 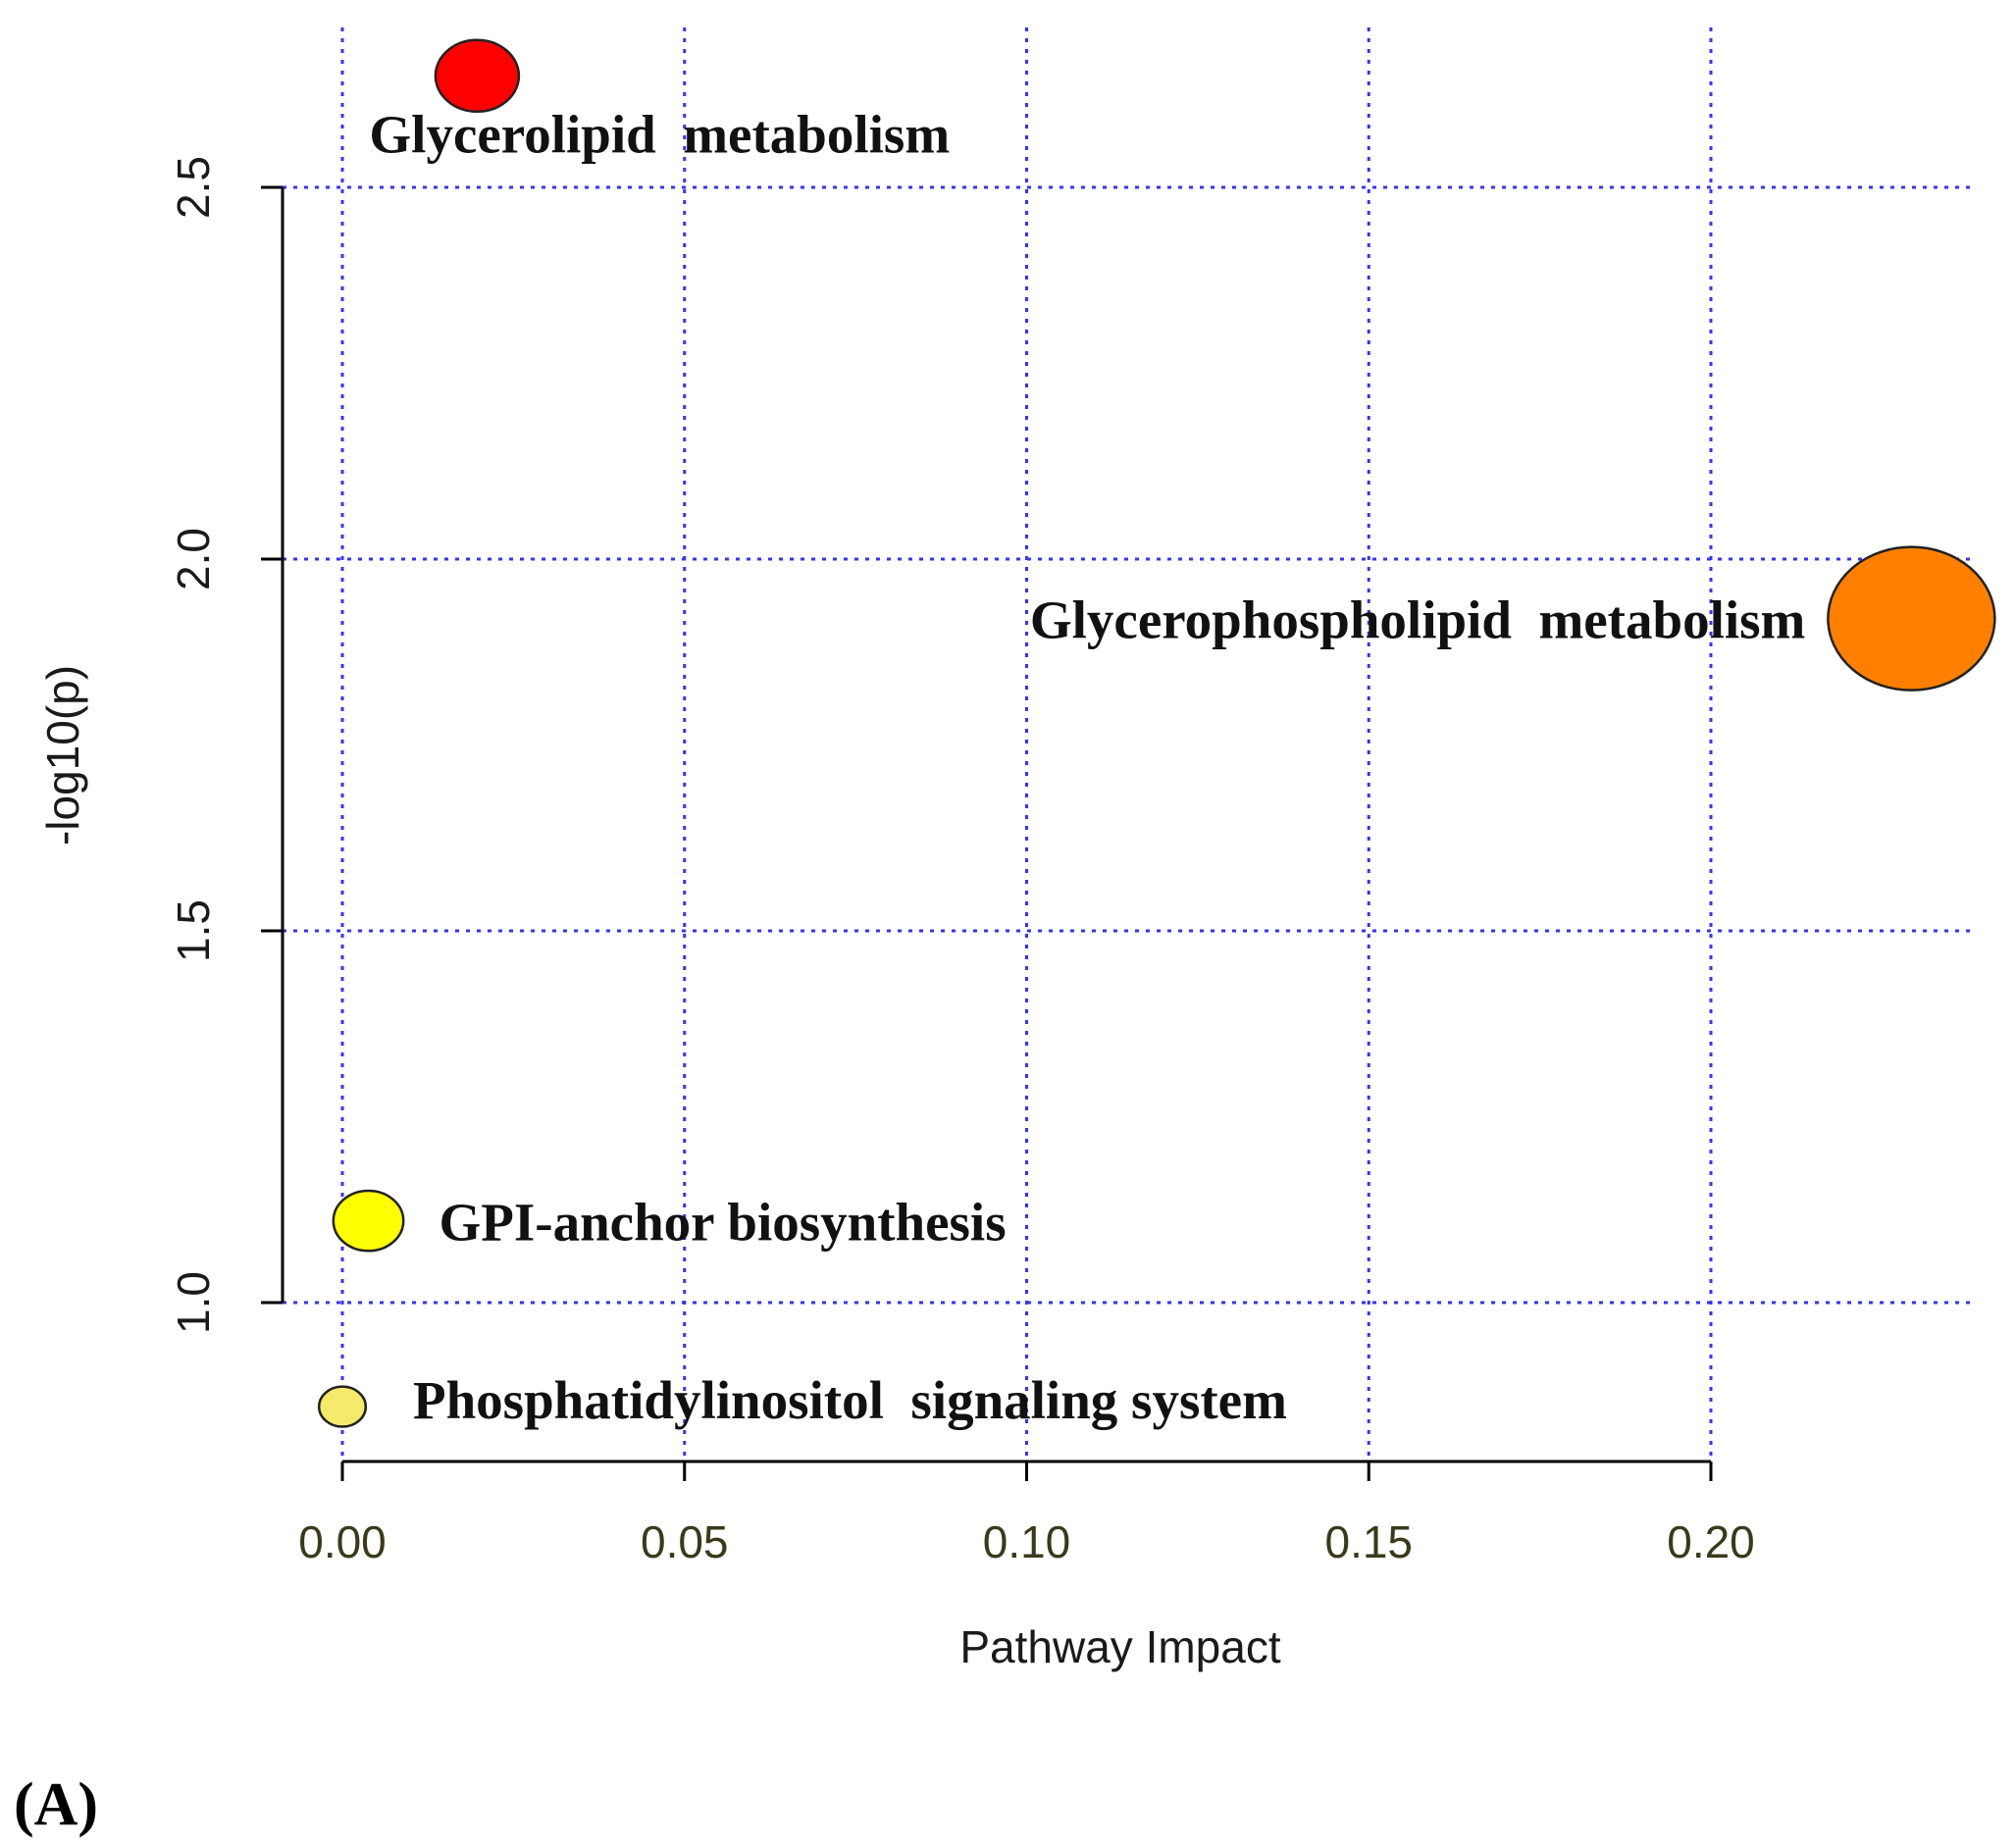 What do you see at coordinates (685, 1541) in the screenshot?
I see `x-tick-label-1: 0.05` at bounding box center [685, 1541].